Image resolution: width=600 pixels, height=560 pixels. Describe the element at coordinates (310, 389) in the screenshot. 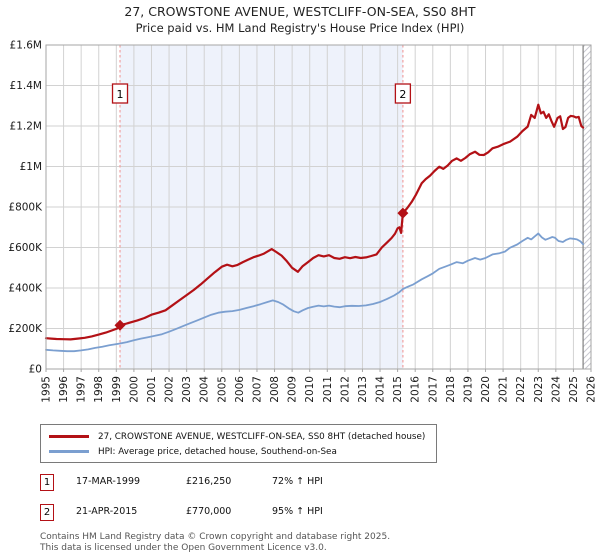

I see `x-tick-label: 2010` at that location.